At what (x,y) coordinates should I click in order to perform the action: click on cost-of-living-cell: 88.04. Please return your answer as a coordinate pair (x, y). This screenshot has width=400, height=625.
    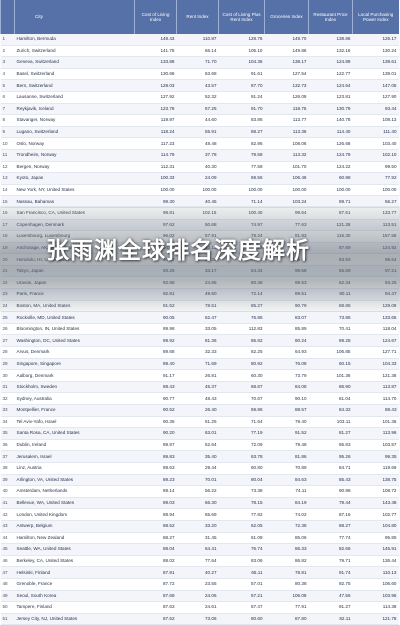
    Looking at the image, I should click on (155, 549).